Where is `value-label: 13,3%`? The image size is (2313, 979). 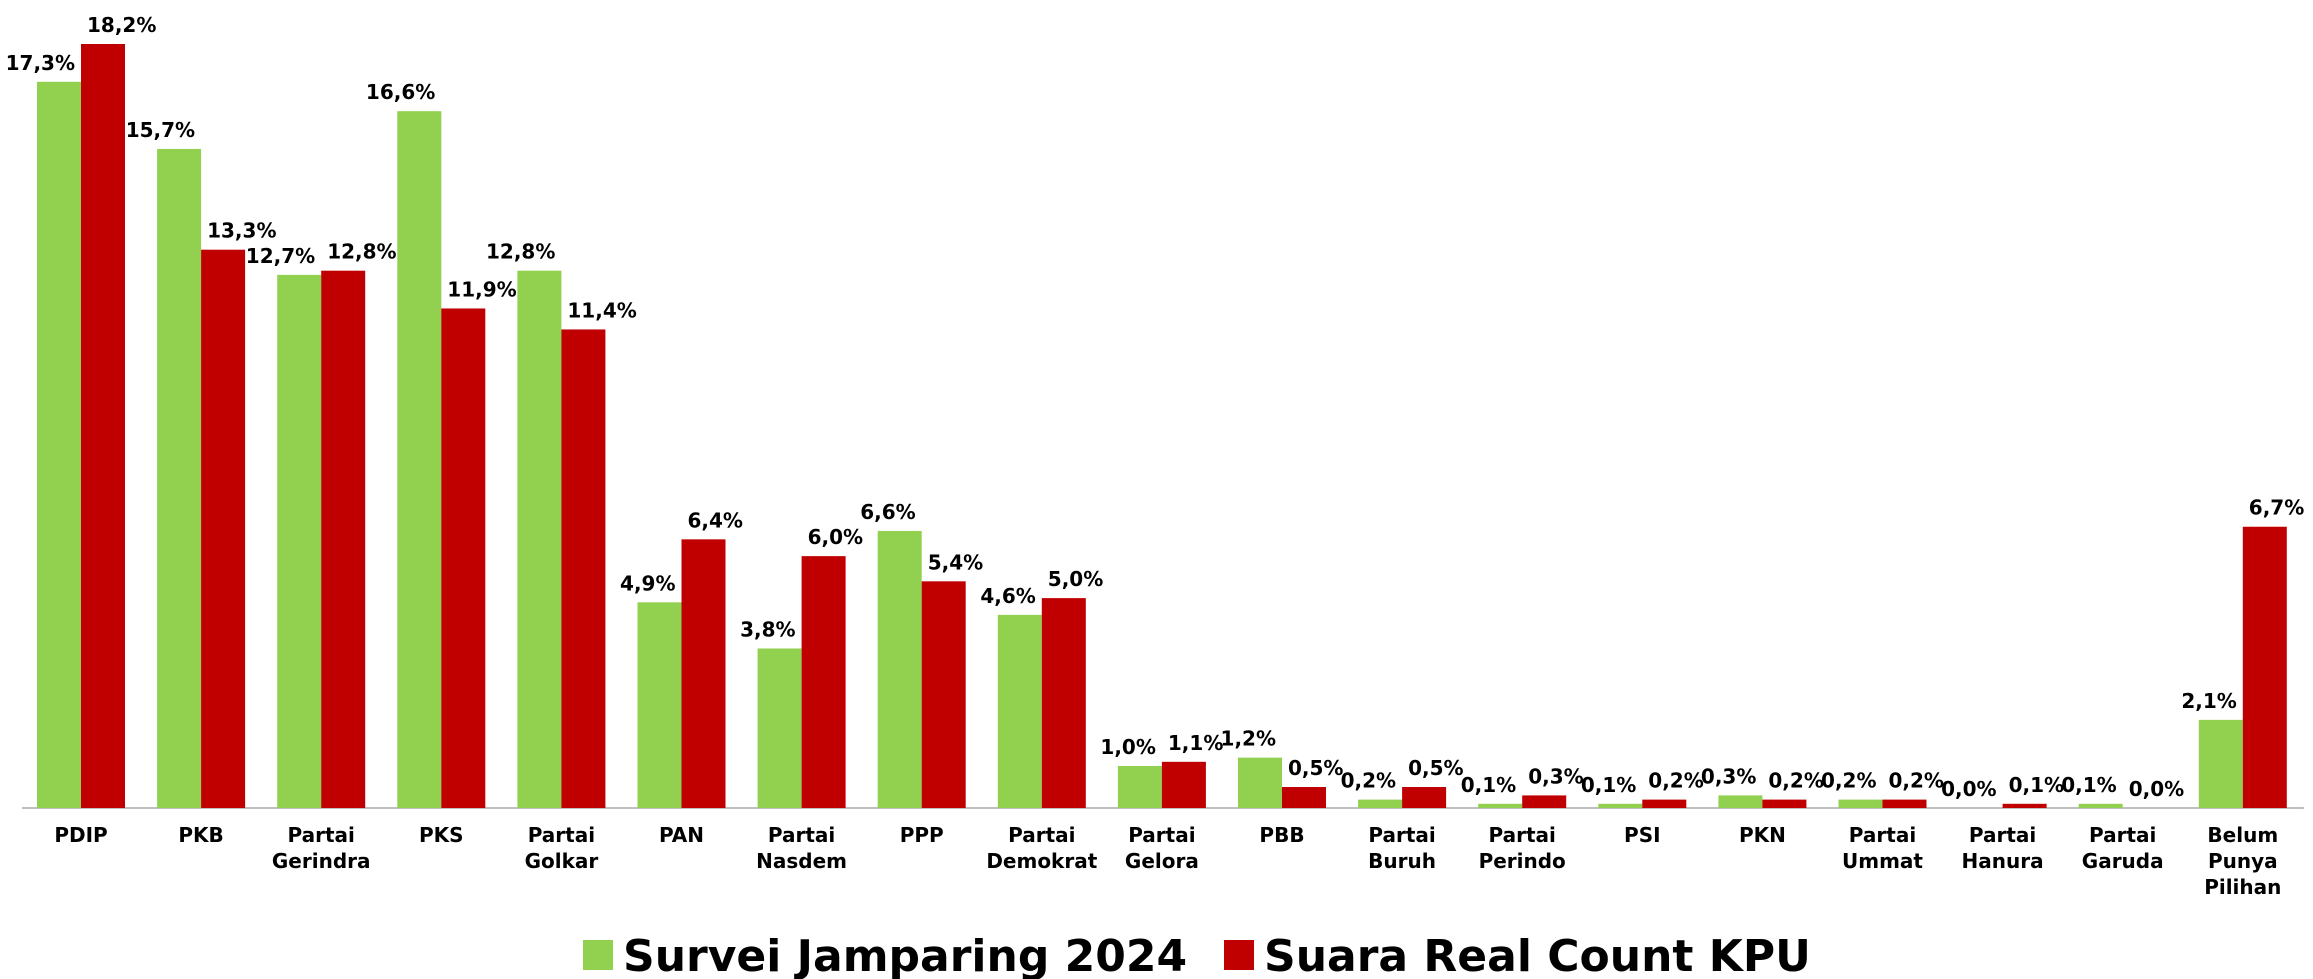 value-label: 13,3% is located at coordinates (241, 231).